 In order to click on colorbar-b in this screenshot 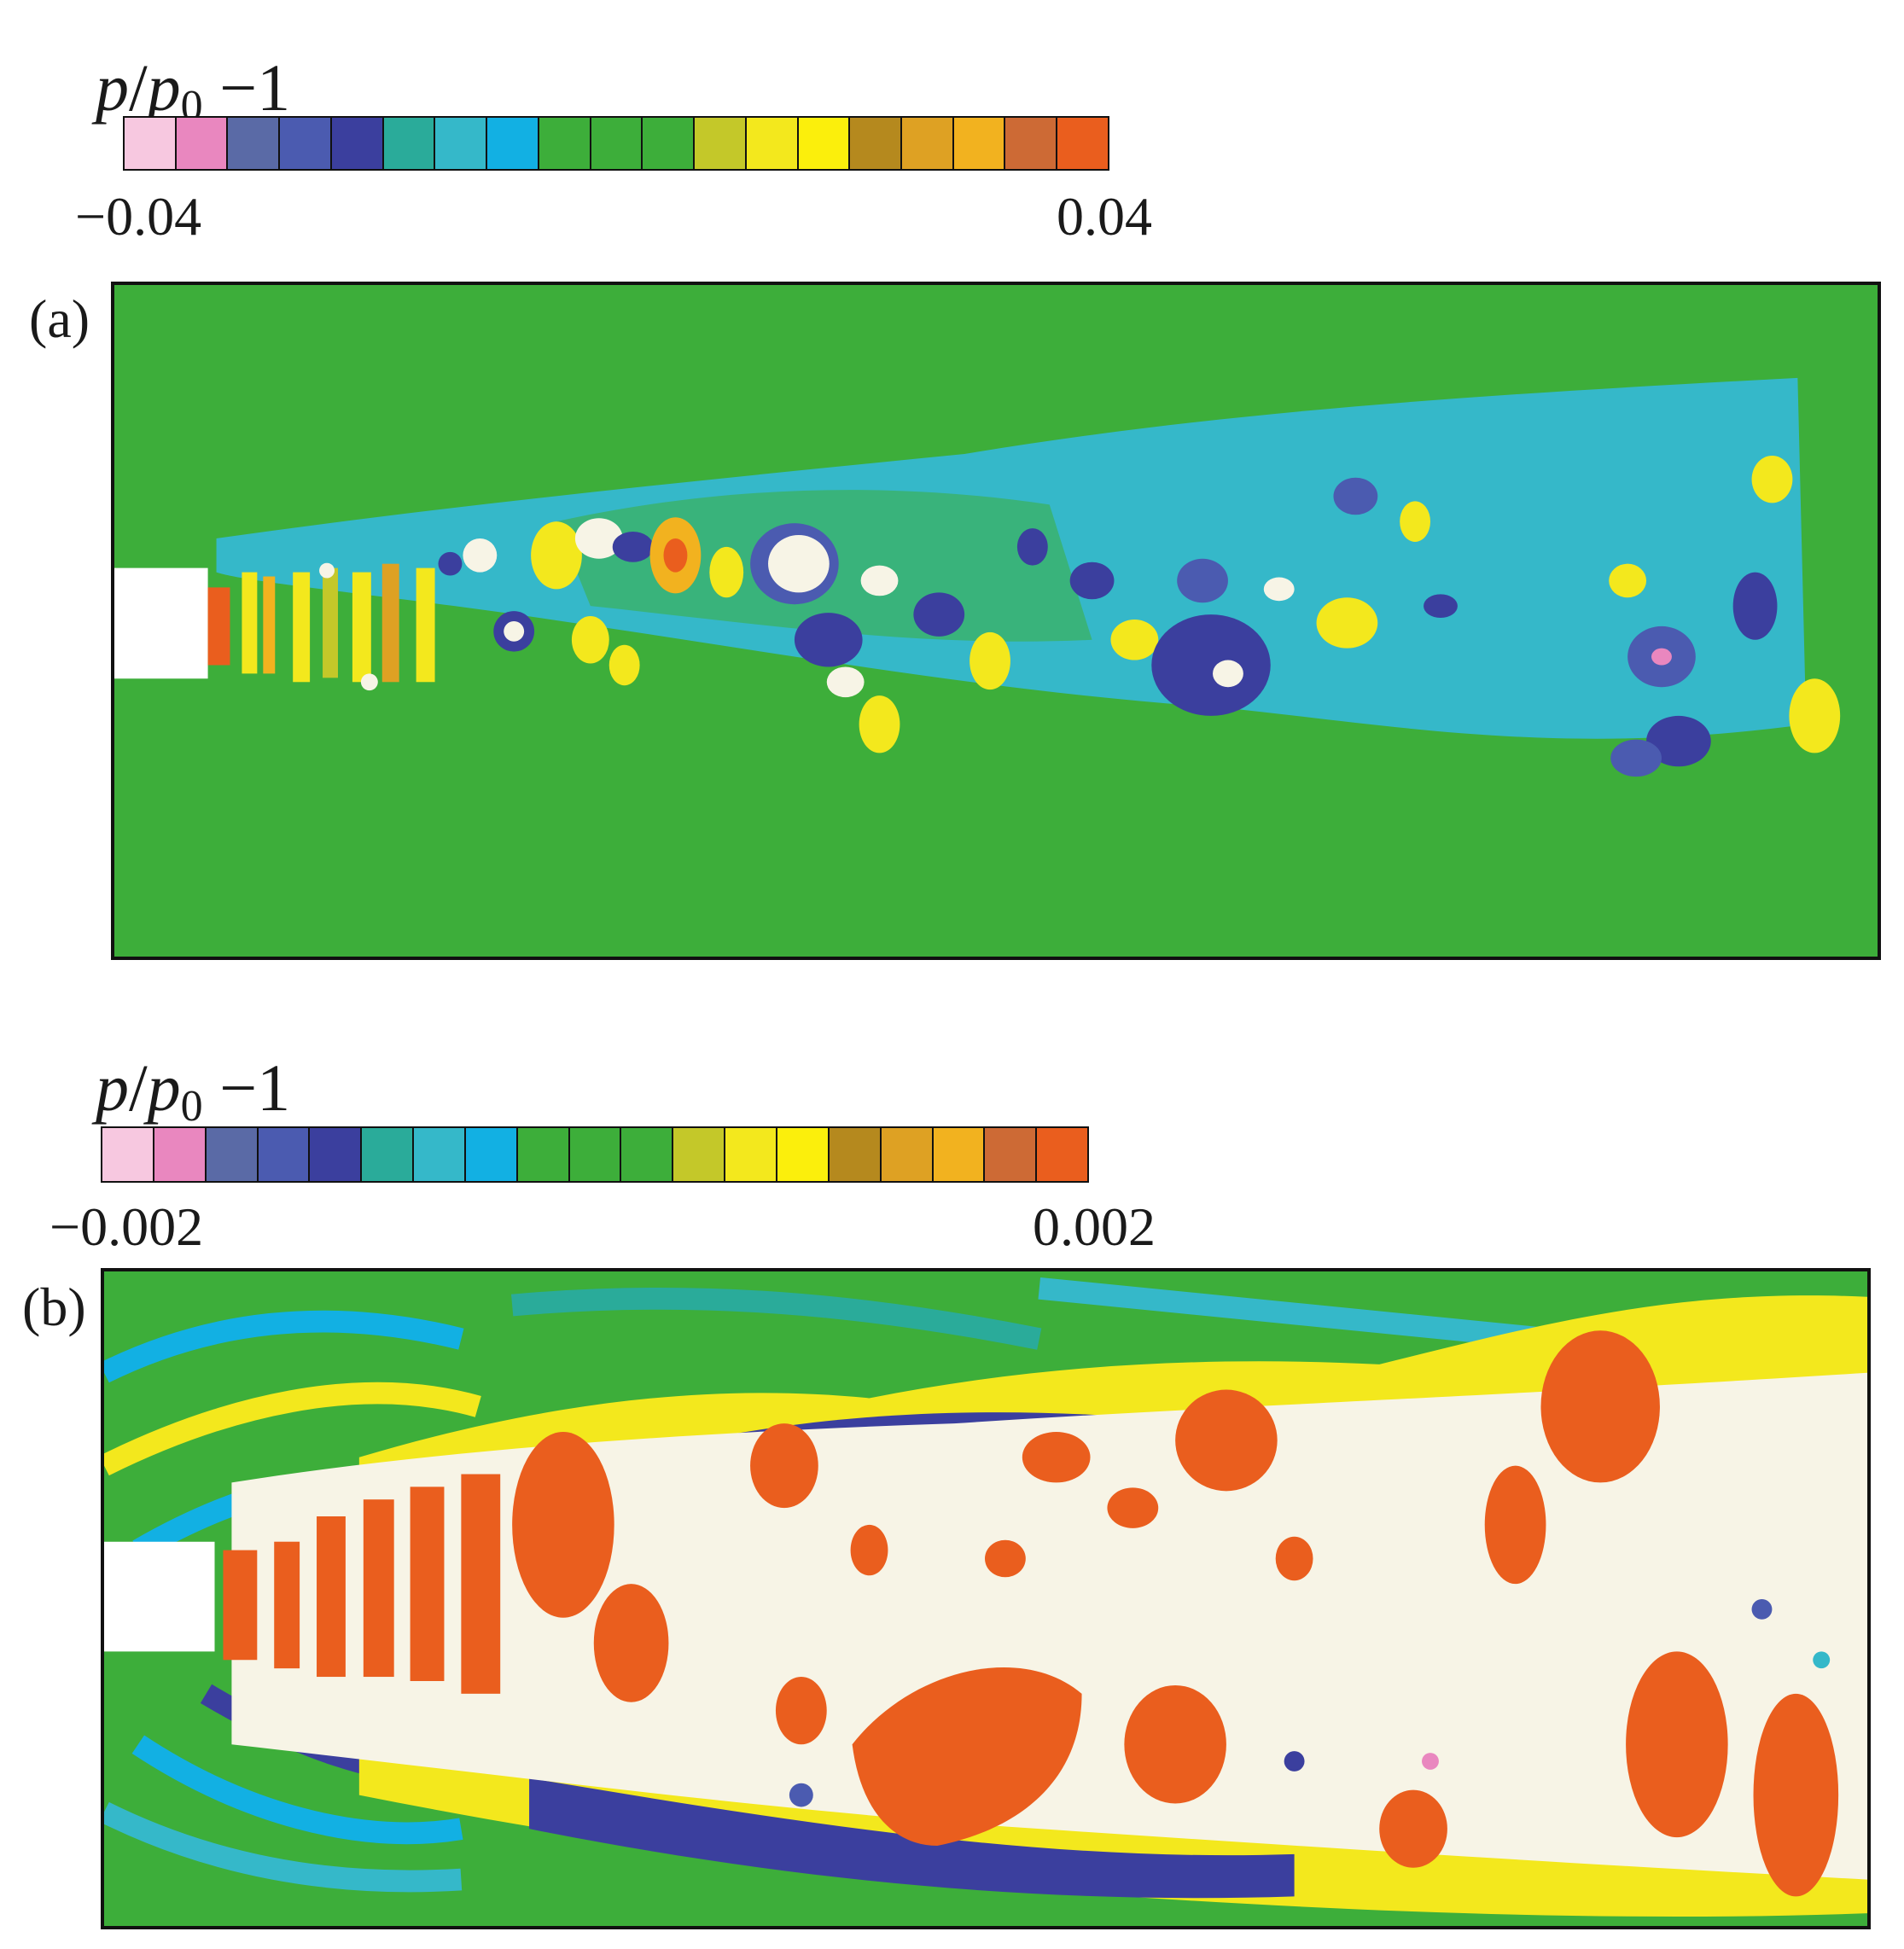, I will do `click(595, 1154)`.